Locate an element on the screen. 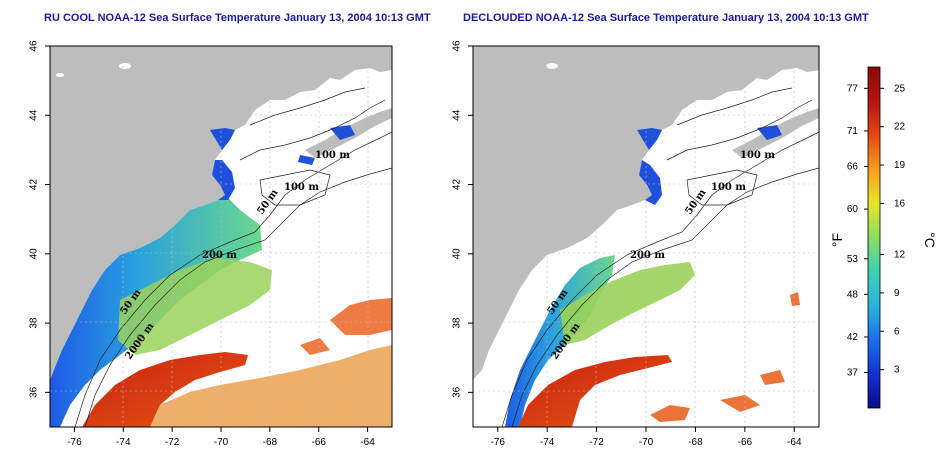 Image resolution: width=950 pixels, height=475 pixels. colorbar-label-f: 71 is located at coordinates (853, 131).